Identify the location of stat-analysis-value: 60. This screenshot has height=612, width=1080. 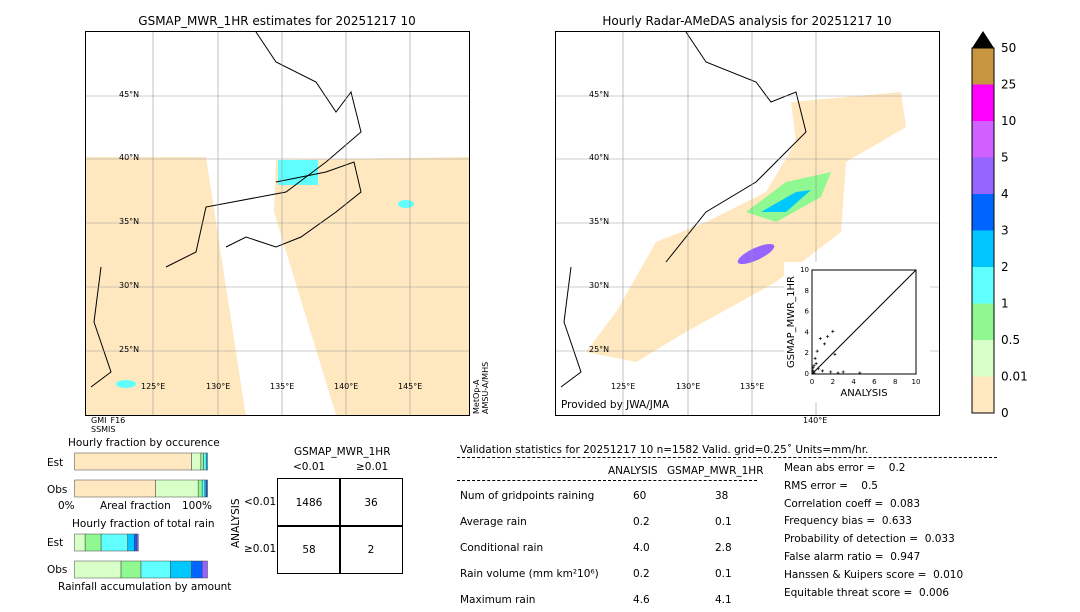
(640, 496).